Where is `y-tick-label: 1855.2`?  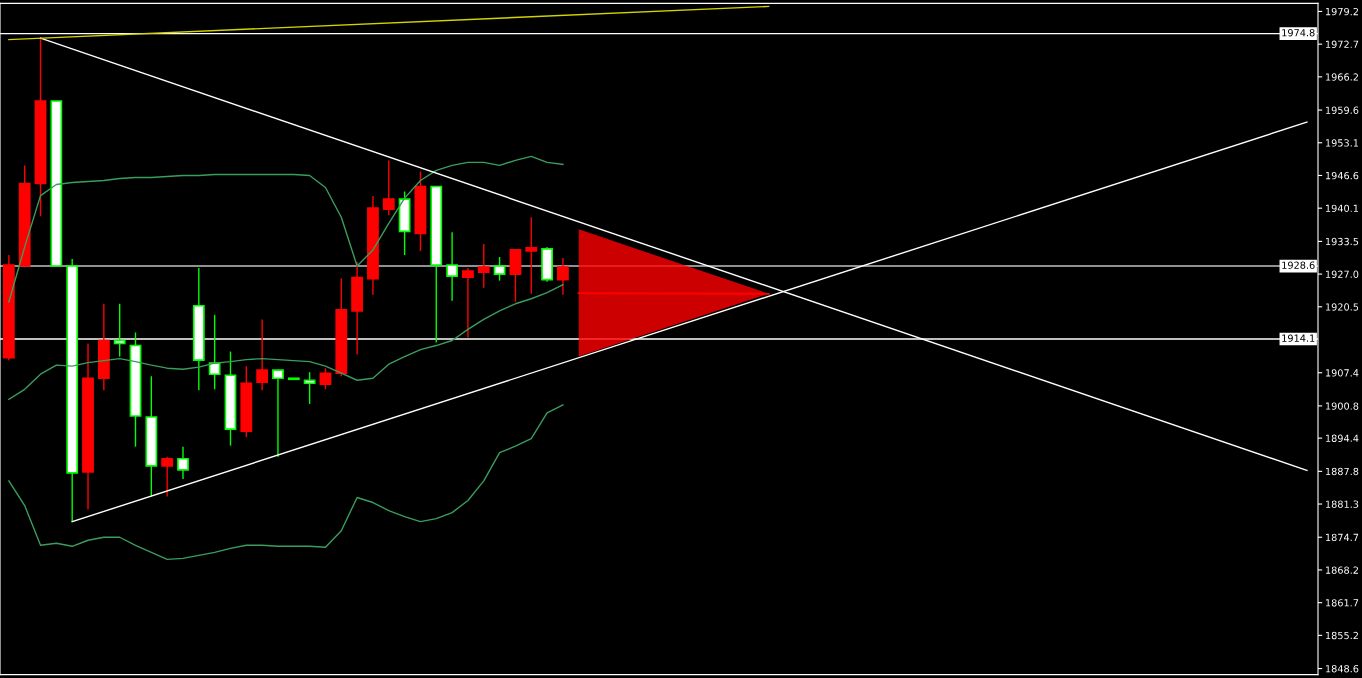
y-tick-label: 1855.2 is located at coordinates (1342, 635).